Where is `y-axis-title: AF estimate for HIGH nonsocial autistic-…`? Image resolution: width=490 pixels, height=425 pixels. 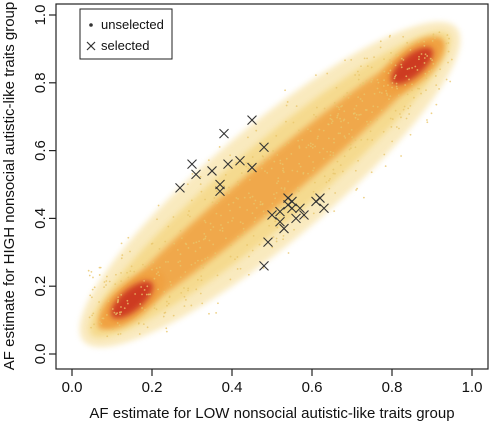
y-axis-title: AF estimate for HIGH nonsocial autistic-… is located at coordinates (9, 186).